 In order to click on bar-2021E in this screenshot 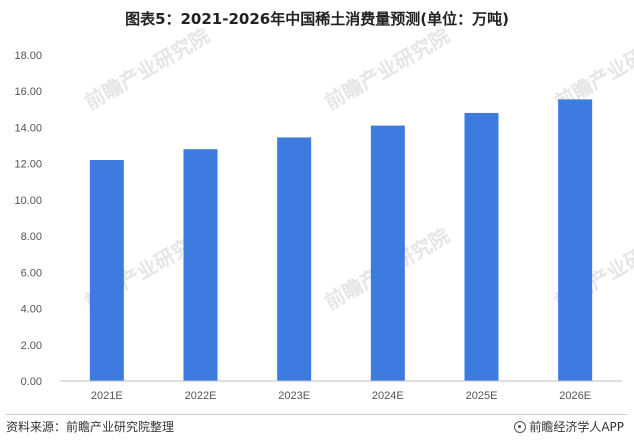, I will do `click(106, 270)`.